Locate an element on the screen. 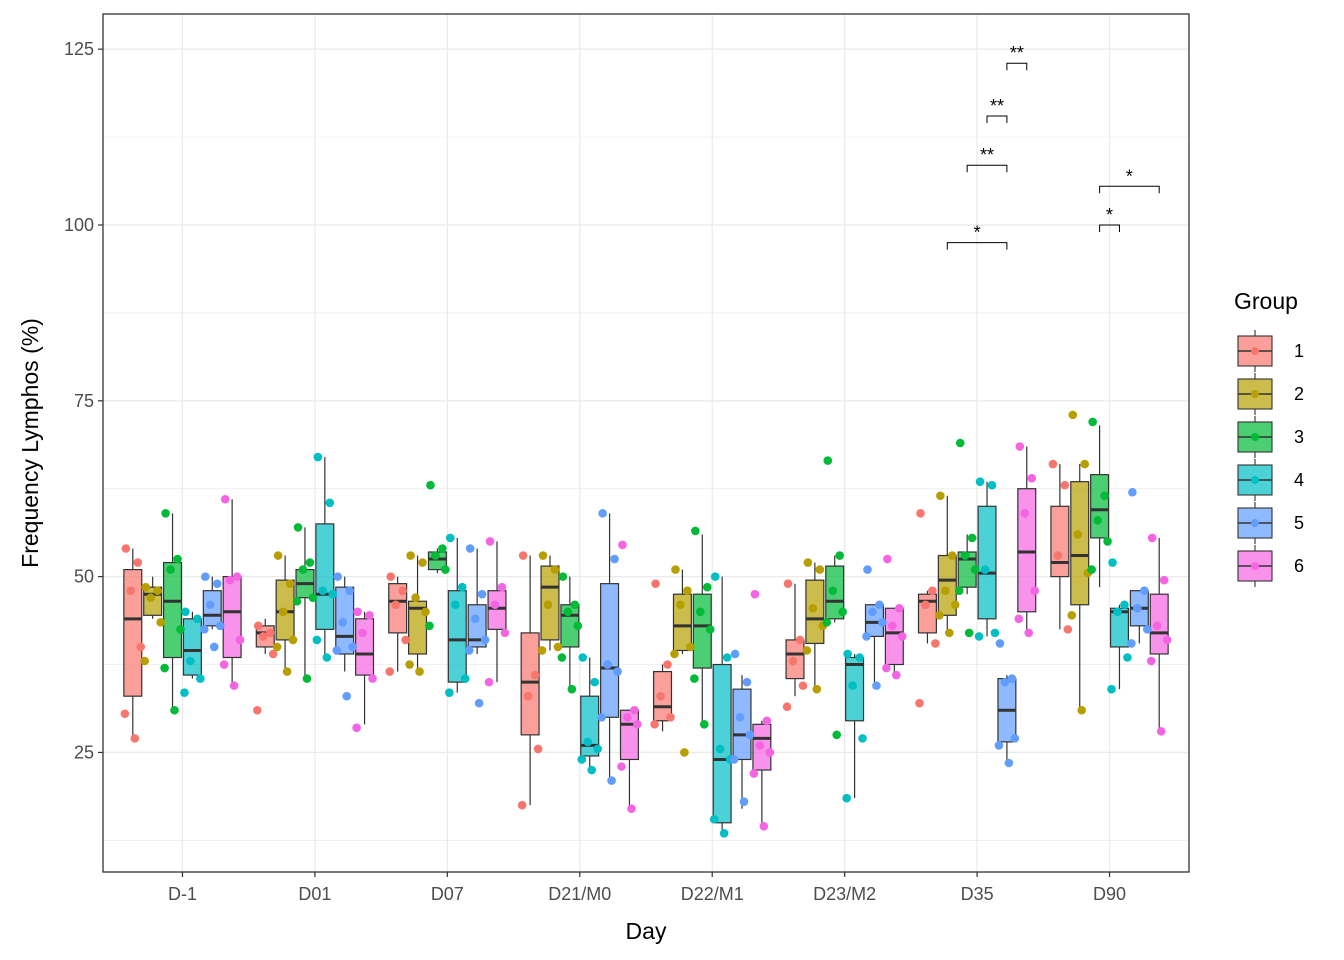 The width and height of the screenshot is (1344, 960). significance-label: * is located at coordinates (1109, 215).